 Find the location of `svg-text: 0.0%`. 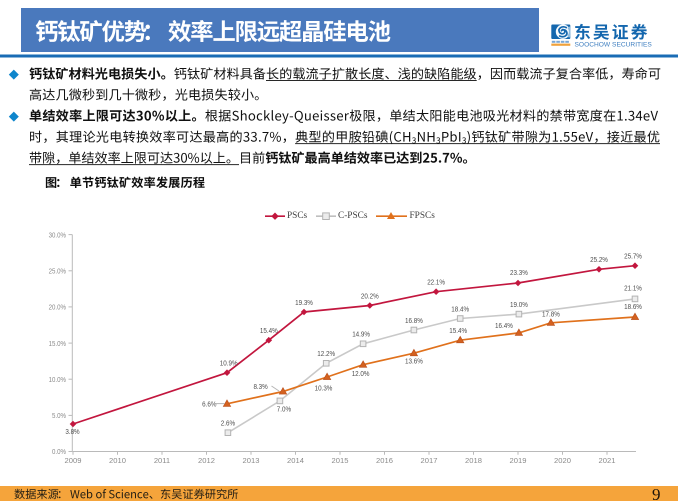

svg-text: 0.0% is located at coordinates (59, 451).